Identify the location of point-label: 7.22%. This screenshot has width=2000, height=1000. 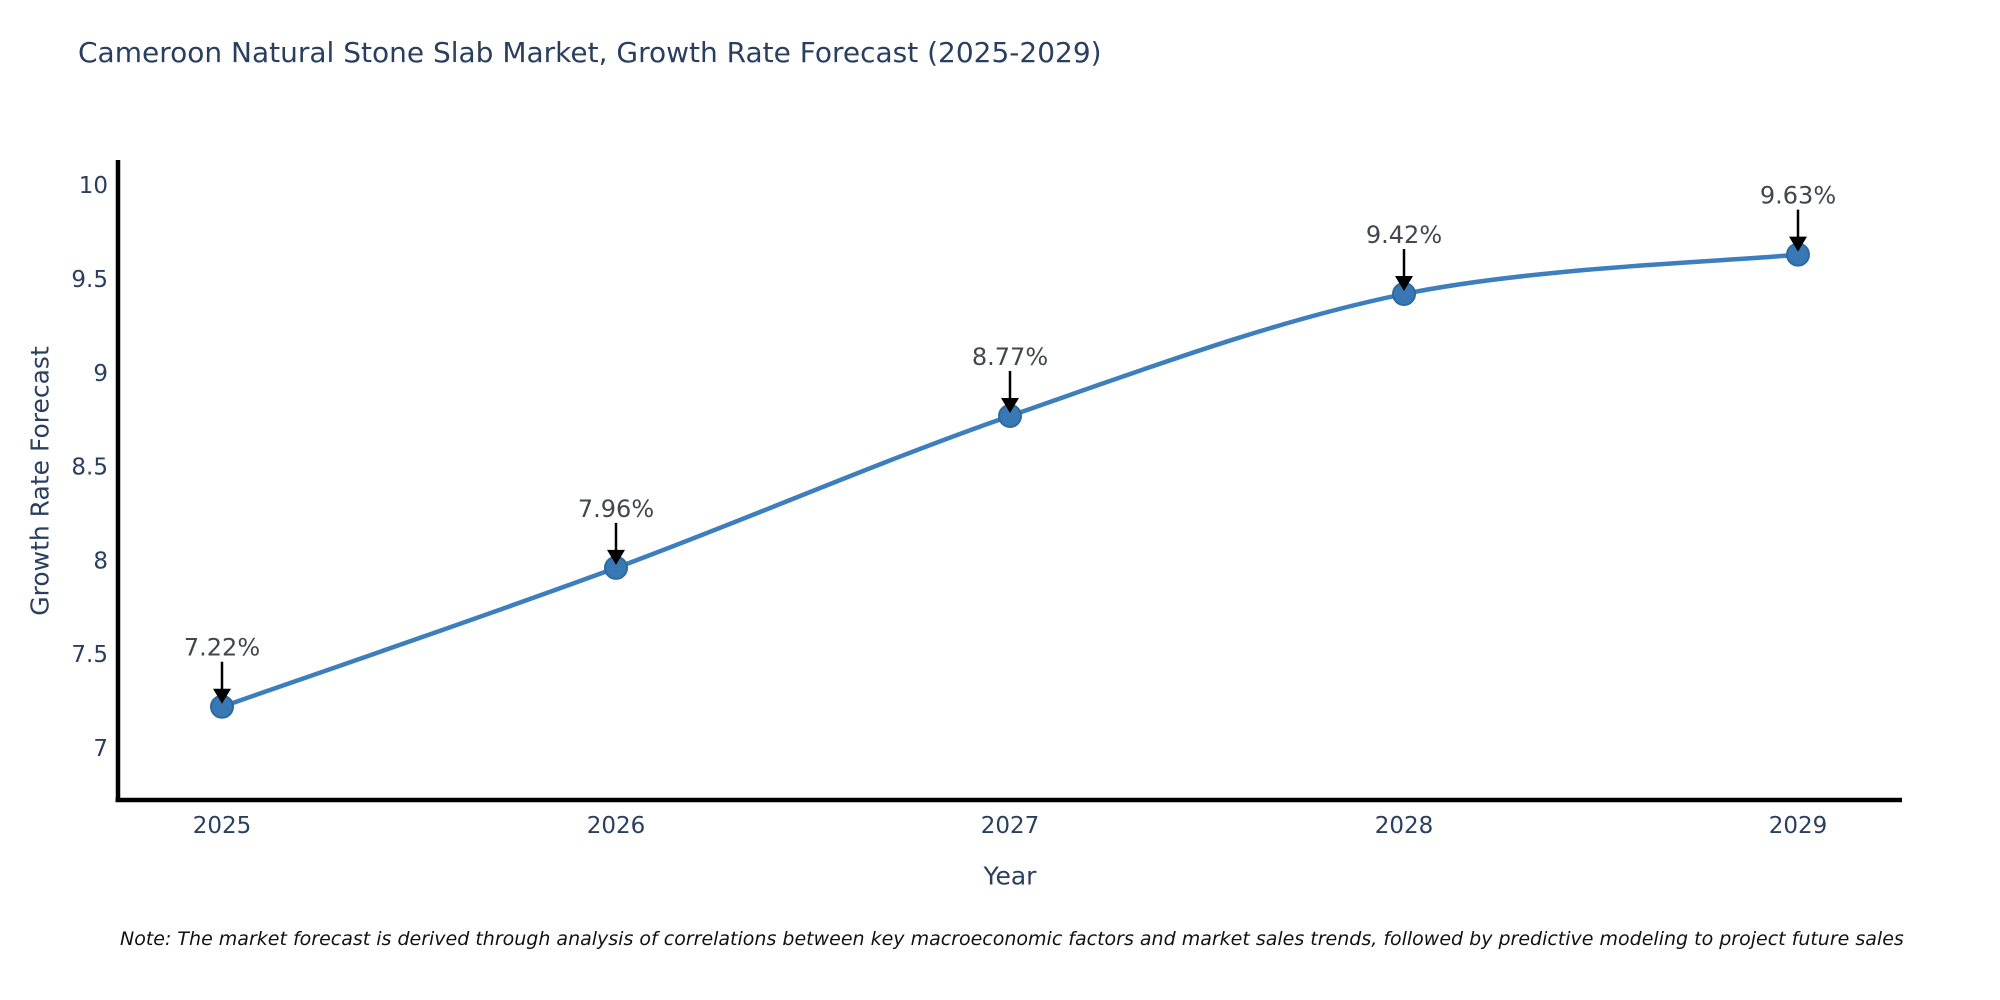
(222, 648).